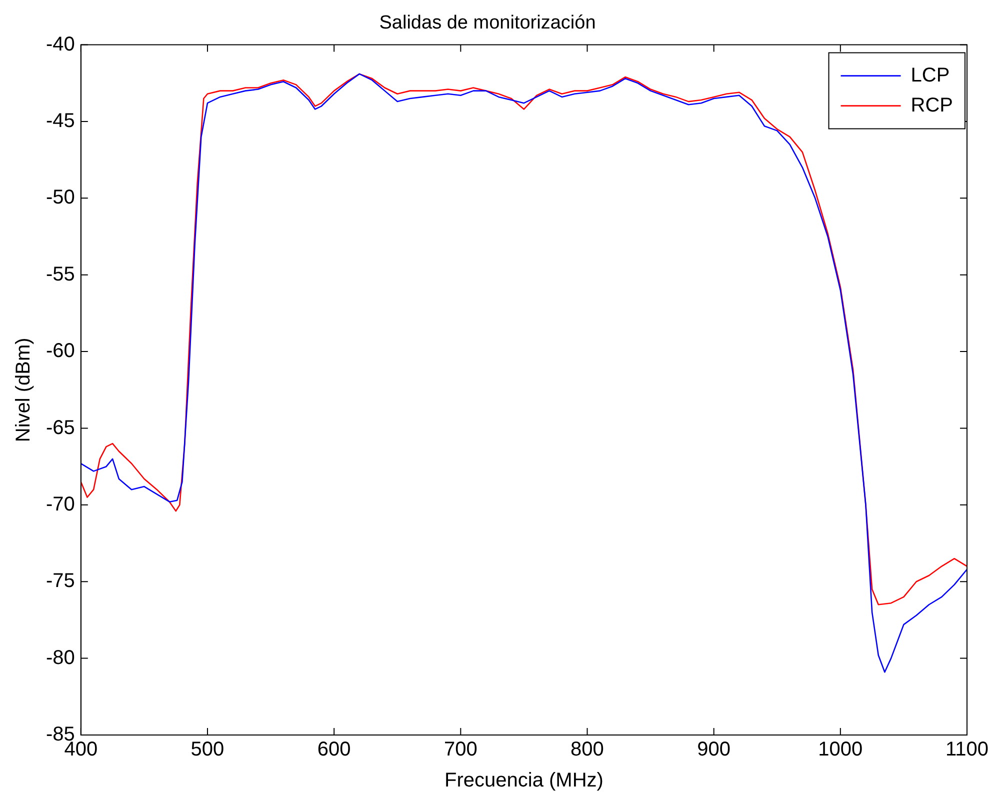 The image size is (995, 805). What do you see at coordinates (60, 351) in the screenshot?
I see `y-tick-label: -60` at bounding box center [60, 351].